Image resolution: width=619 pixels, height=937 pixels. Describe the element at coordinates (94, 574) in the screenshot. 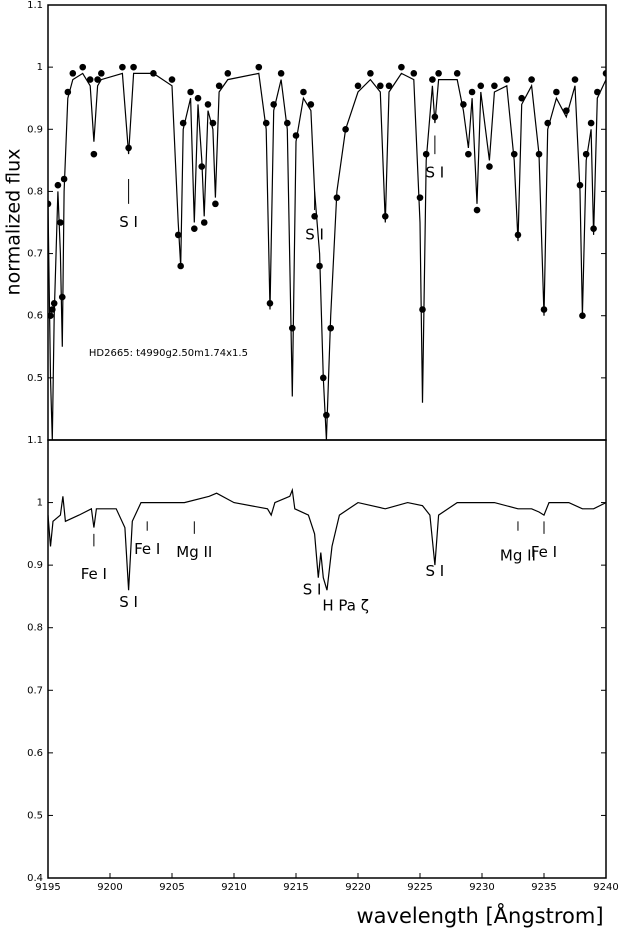

I see `annotation: Fe I` at that location.